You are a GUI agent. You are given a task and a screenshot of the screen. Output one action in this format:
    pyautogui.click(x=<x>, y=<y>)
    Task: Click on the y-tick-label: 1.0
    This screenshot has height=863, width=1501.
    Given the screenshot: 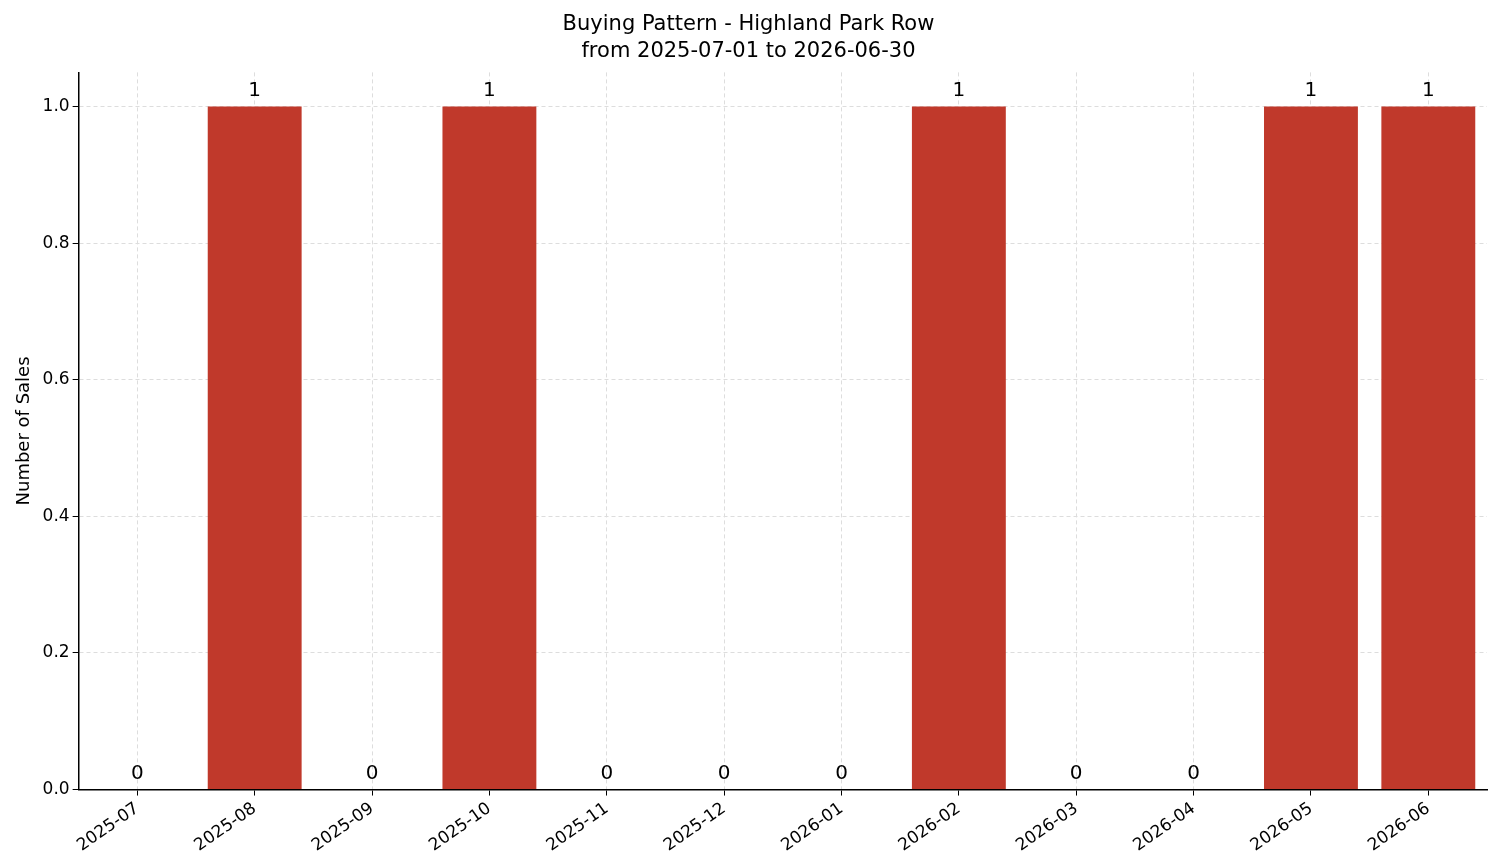 What is the action you would take?
    pyautogui.click(x=56, y=104)
    